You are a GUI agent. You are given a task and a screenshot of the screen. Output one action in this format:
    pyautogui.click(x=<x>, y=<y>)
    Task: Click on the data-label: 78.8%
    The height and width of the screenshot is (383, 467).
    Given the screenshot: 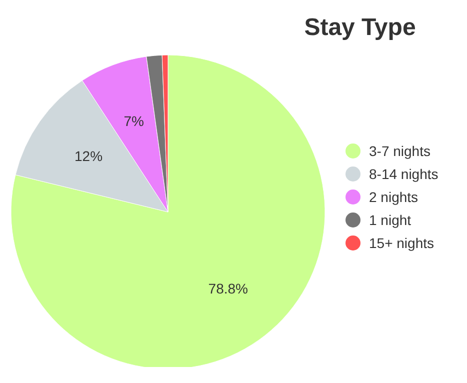 What is the action you would take?
    pyautogui.click(x=228, y=288)
    